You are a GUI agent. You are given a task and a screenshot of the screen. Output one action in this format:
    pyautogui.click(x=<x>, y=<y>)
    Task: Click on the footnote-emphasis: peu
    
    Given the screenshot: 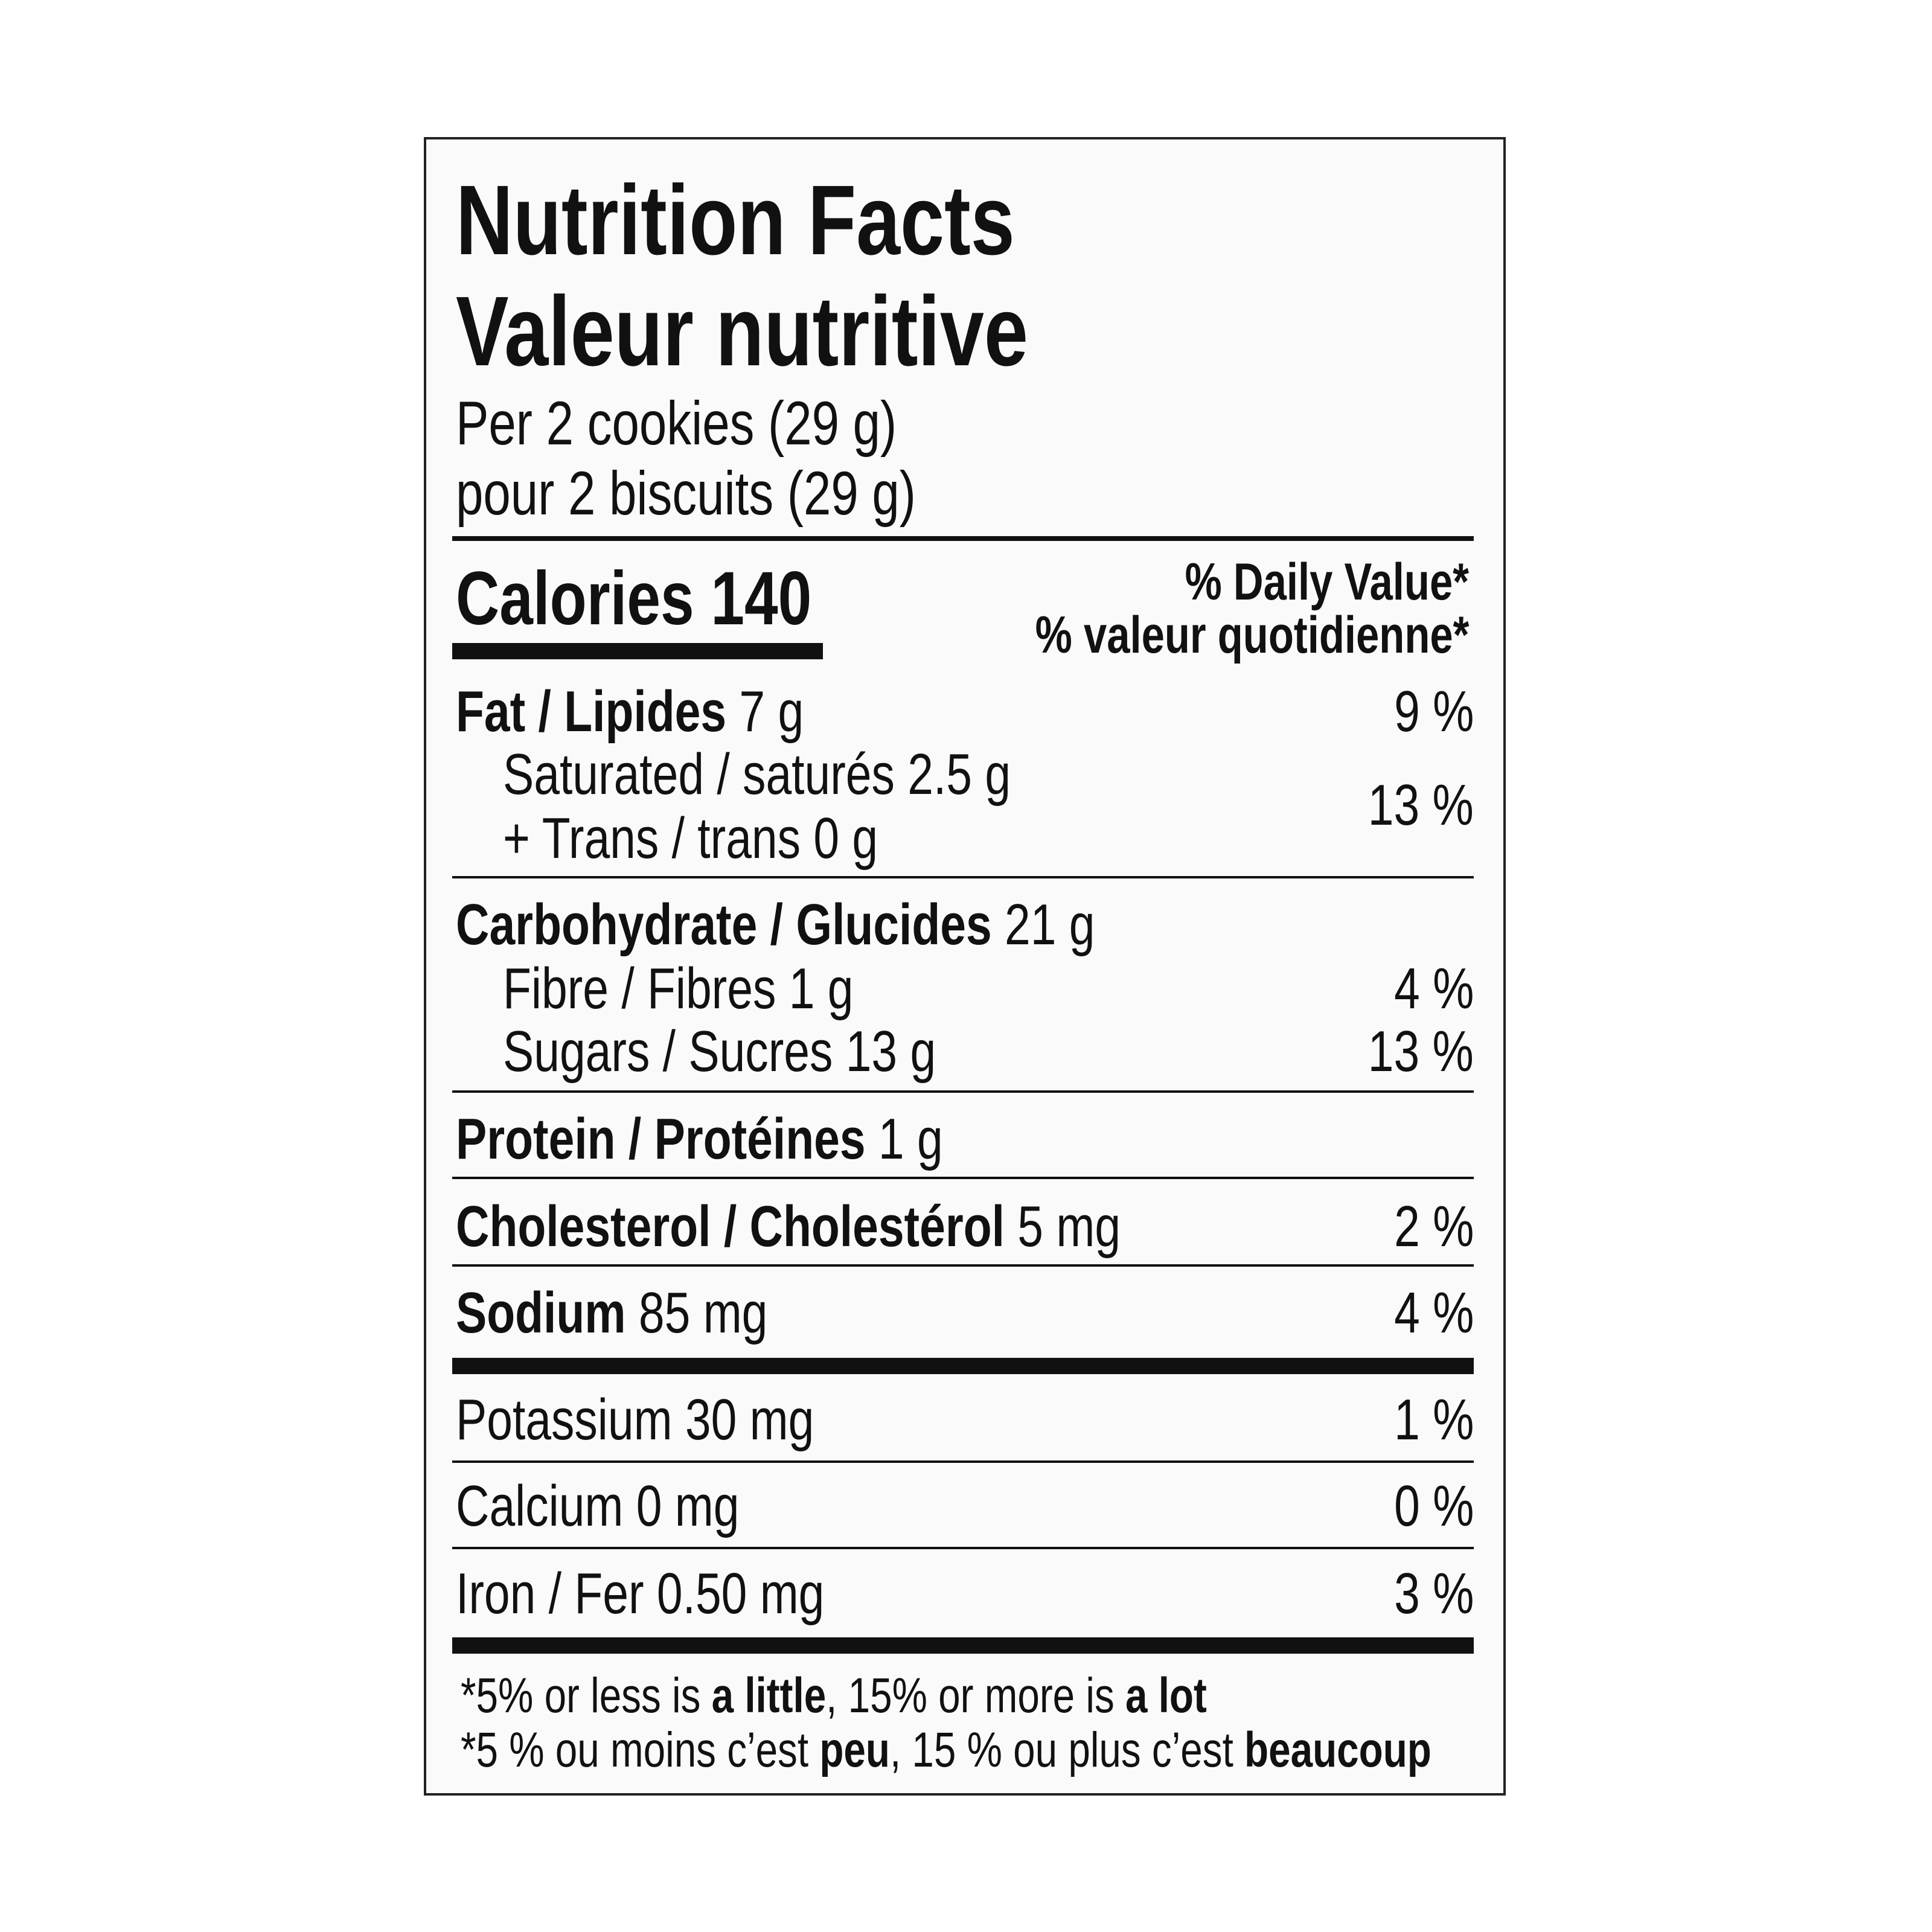 What is the action you would take?
    pyautogui.click(x=854, y=1750)
    